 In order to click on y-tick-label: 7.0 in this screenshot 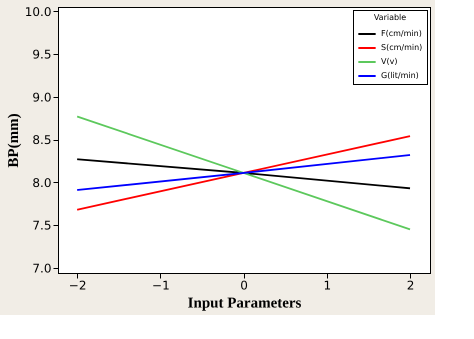, I will do `click(42, 268)`.